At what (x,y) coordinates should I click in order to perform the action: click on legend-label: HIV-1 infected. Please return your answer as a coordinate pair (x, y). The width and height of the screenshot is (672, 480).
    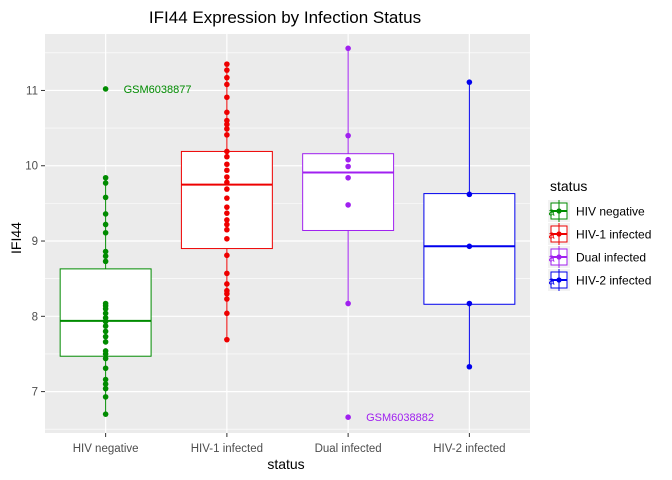
    Looking at the image, I should click on (613, 235).